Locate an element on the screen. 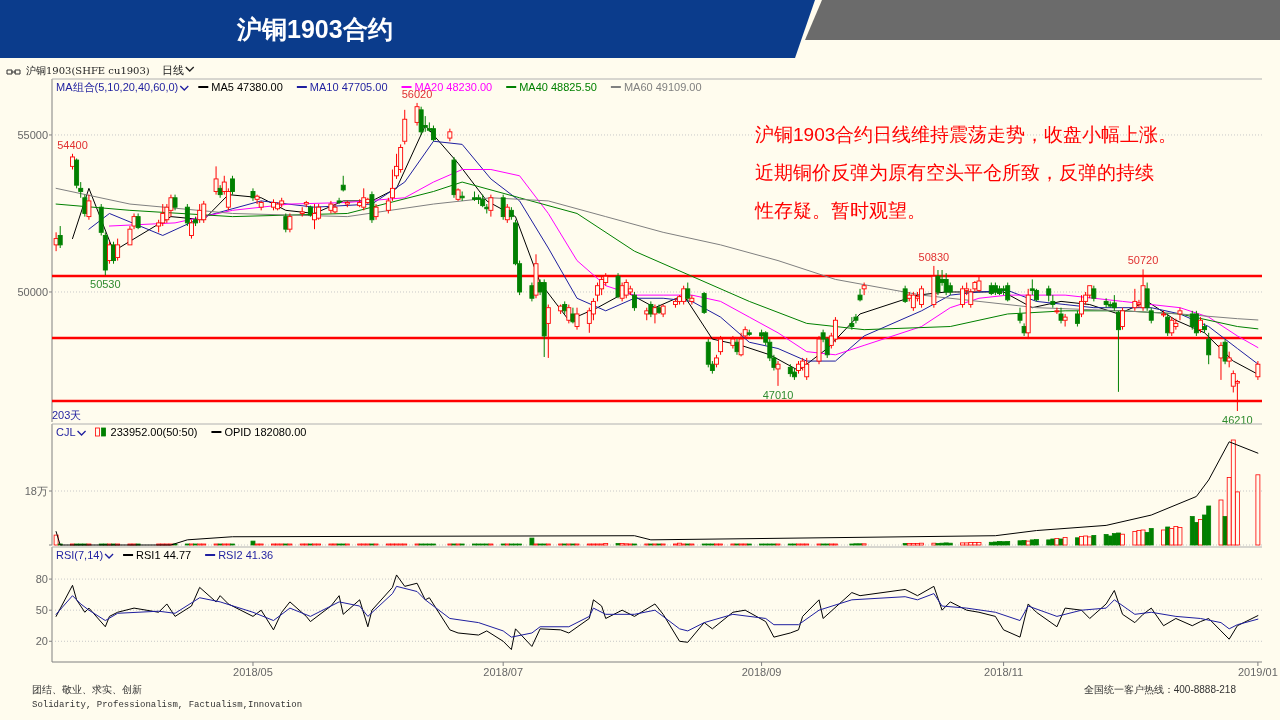  annotation: 50830 is located at coordinates (934, 256).